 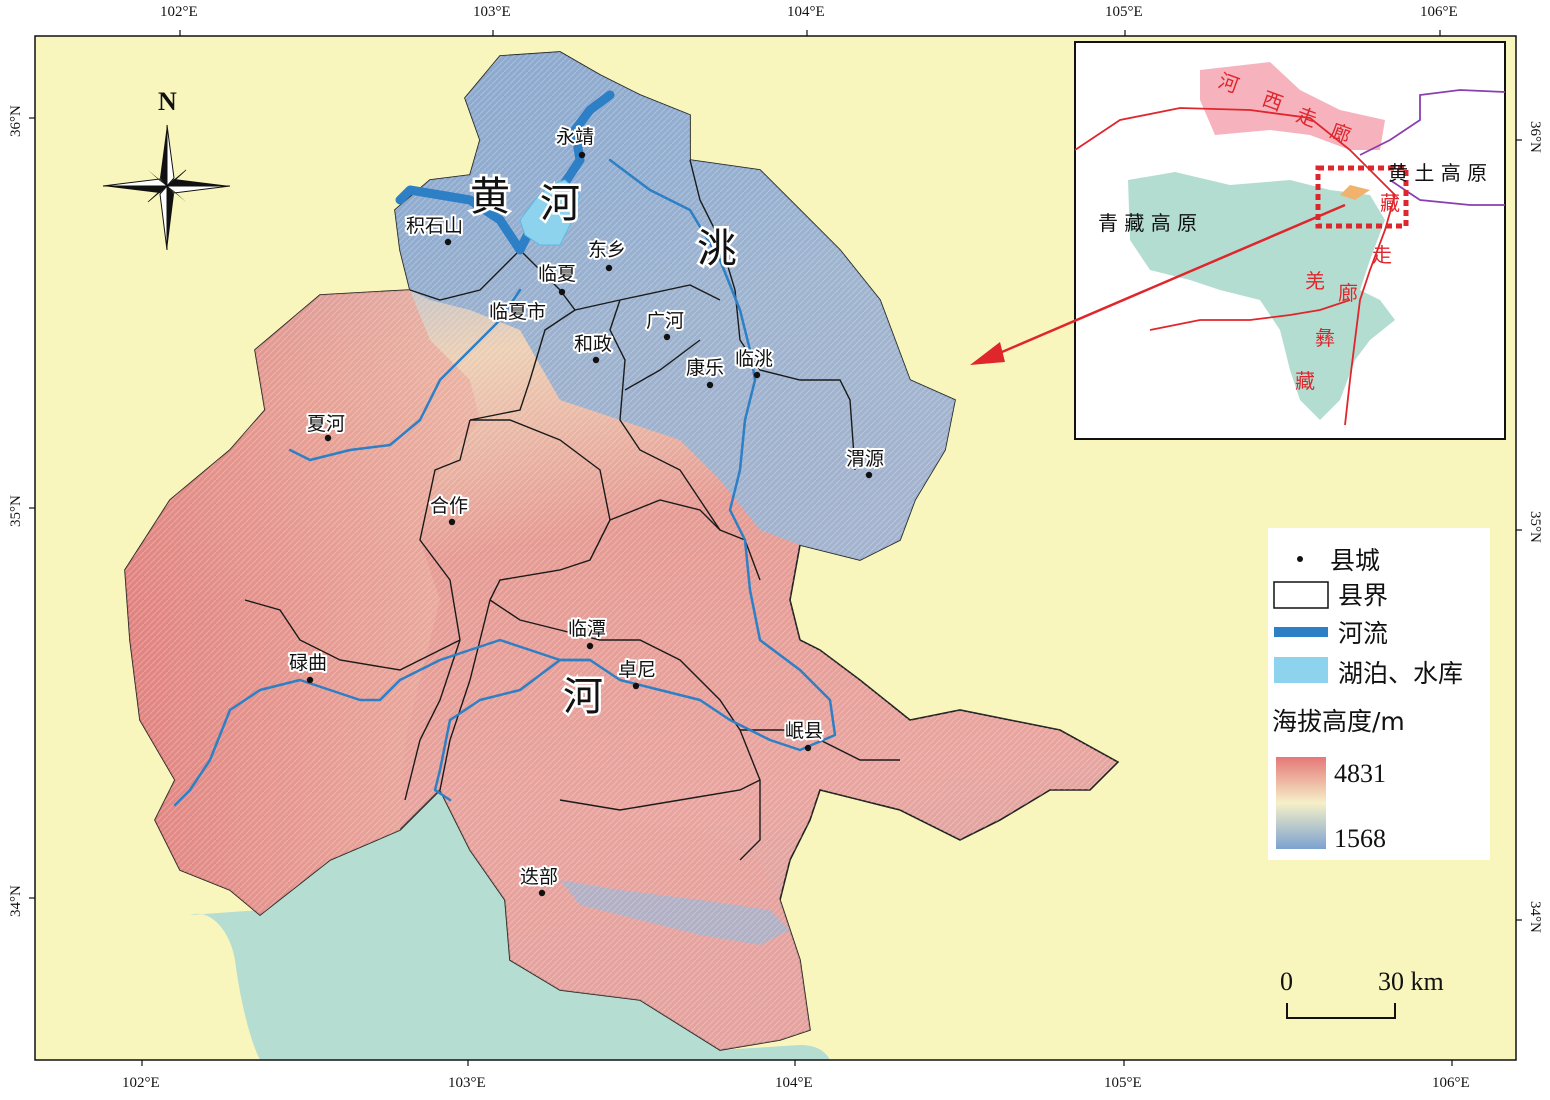 What do you see at coordinates (1305, 381) in the screenshot?
I see `inset-corridor-char-5: 藏` at bounding box center [1305, 381].